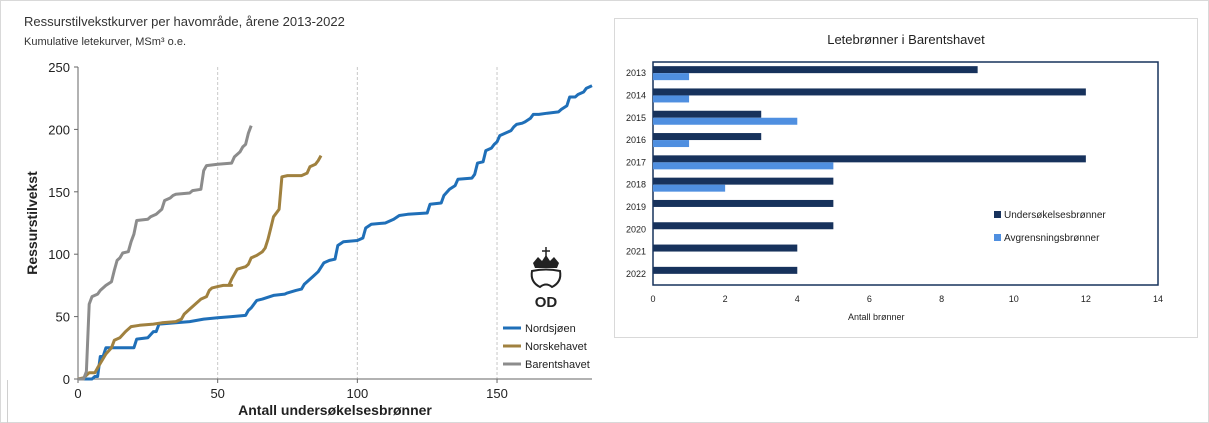  What do you see at coordinates (671, 99) in the screenshot?
I see `bar-2014-avgrensning` at bounding box center [671, 99].